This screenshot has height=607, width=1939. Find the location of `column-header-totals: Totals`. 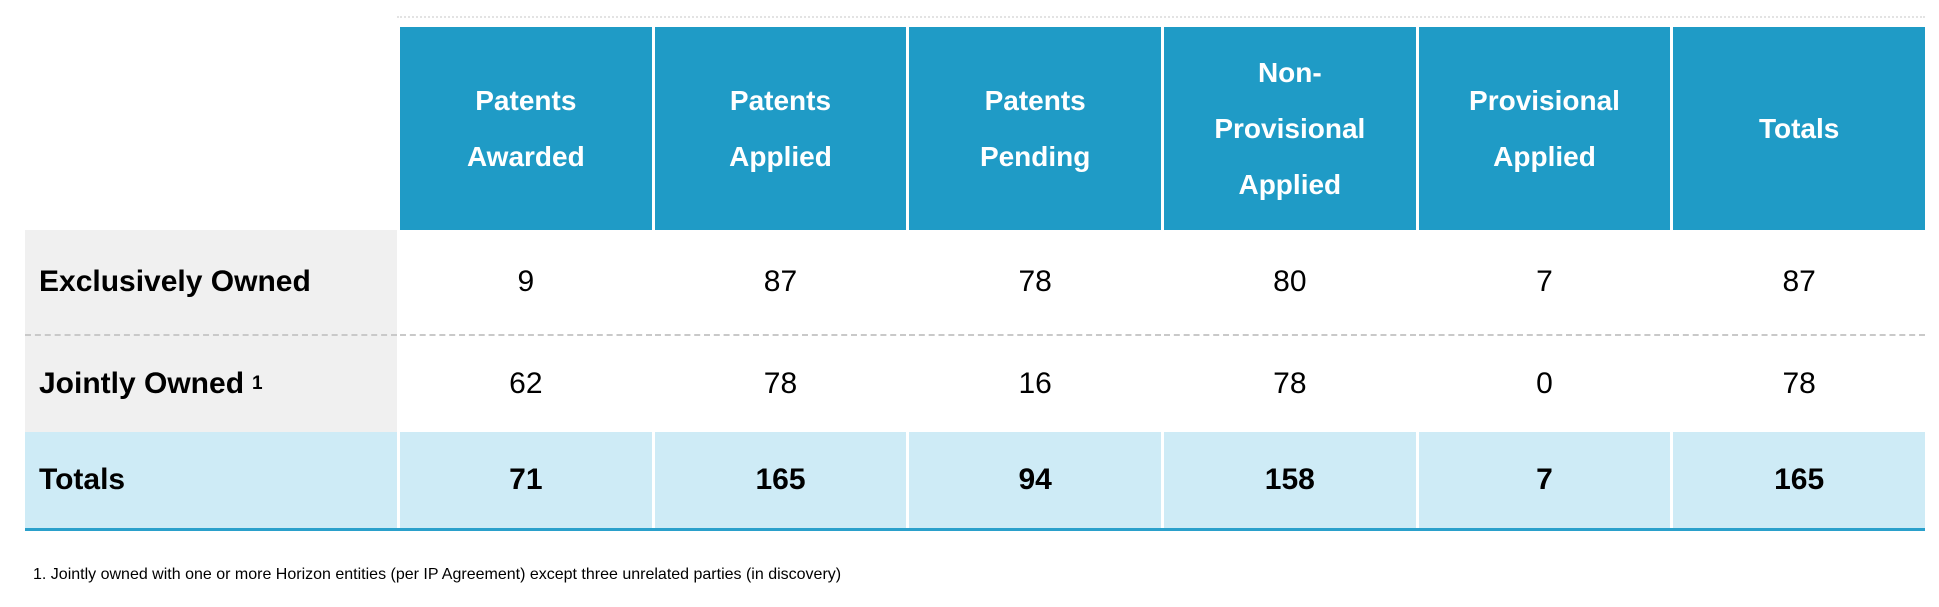

column-header-totals: Totals is located at coordinates (1799, 128).